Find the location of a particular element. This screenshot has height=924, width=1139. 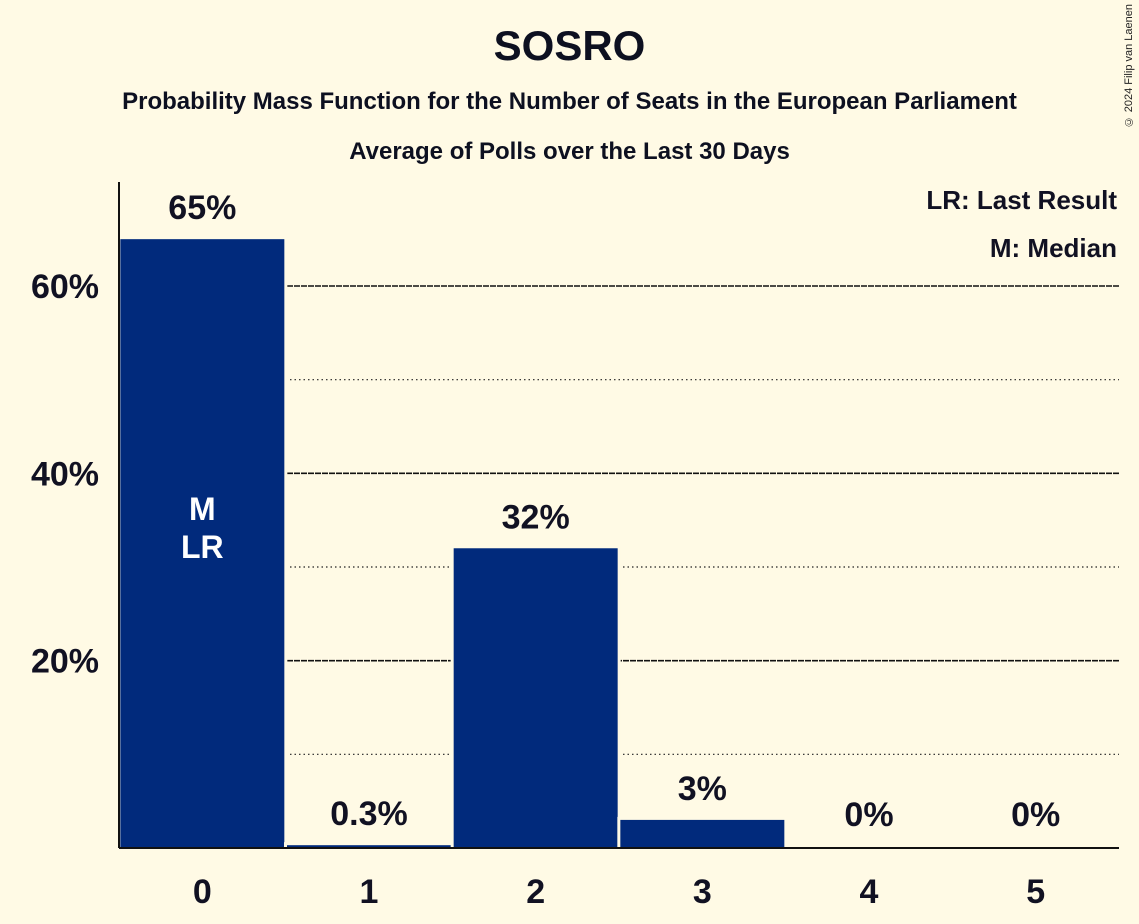

bar-value-label: 3% is located at coordinates (702, 789).